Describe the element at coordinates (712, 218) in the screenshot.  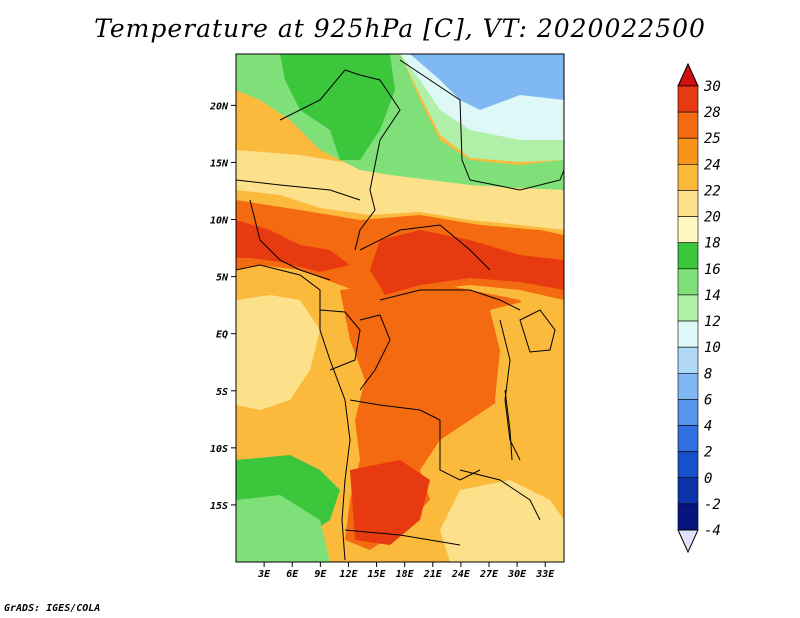
I see `colorbar-label: 20` at that location.